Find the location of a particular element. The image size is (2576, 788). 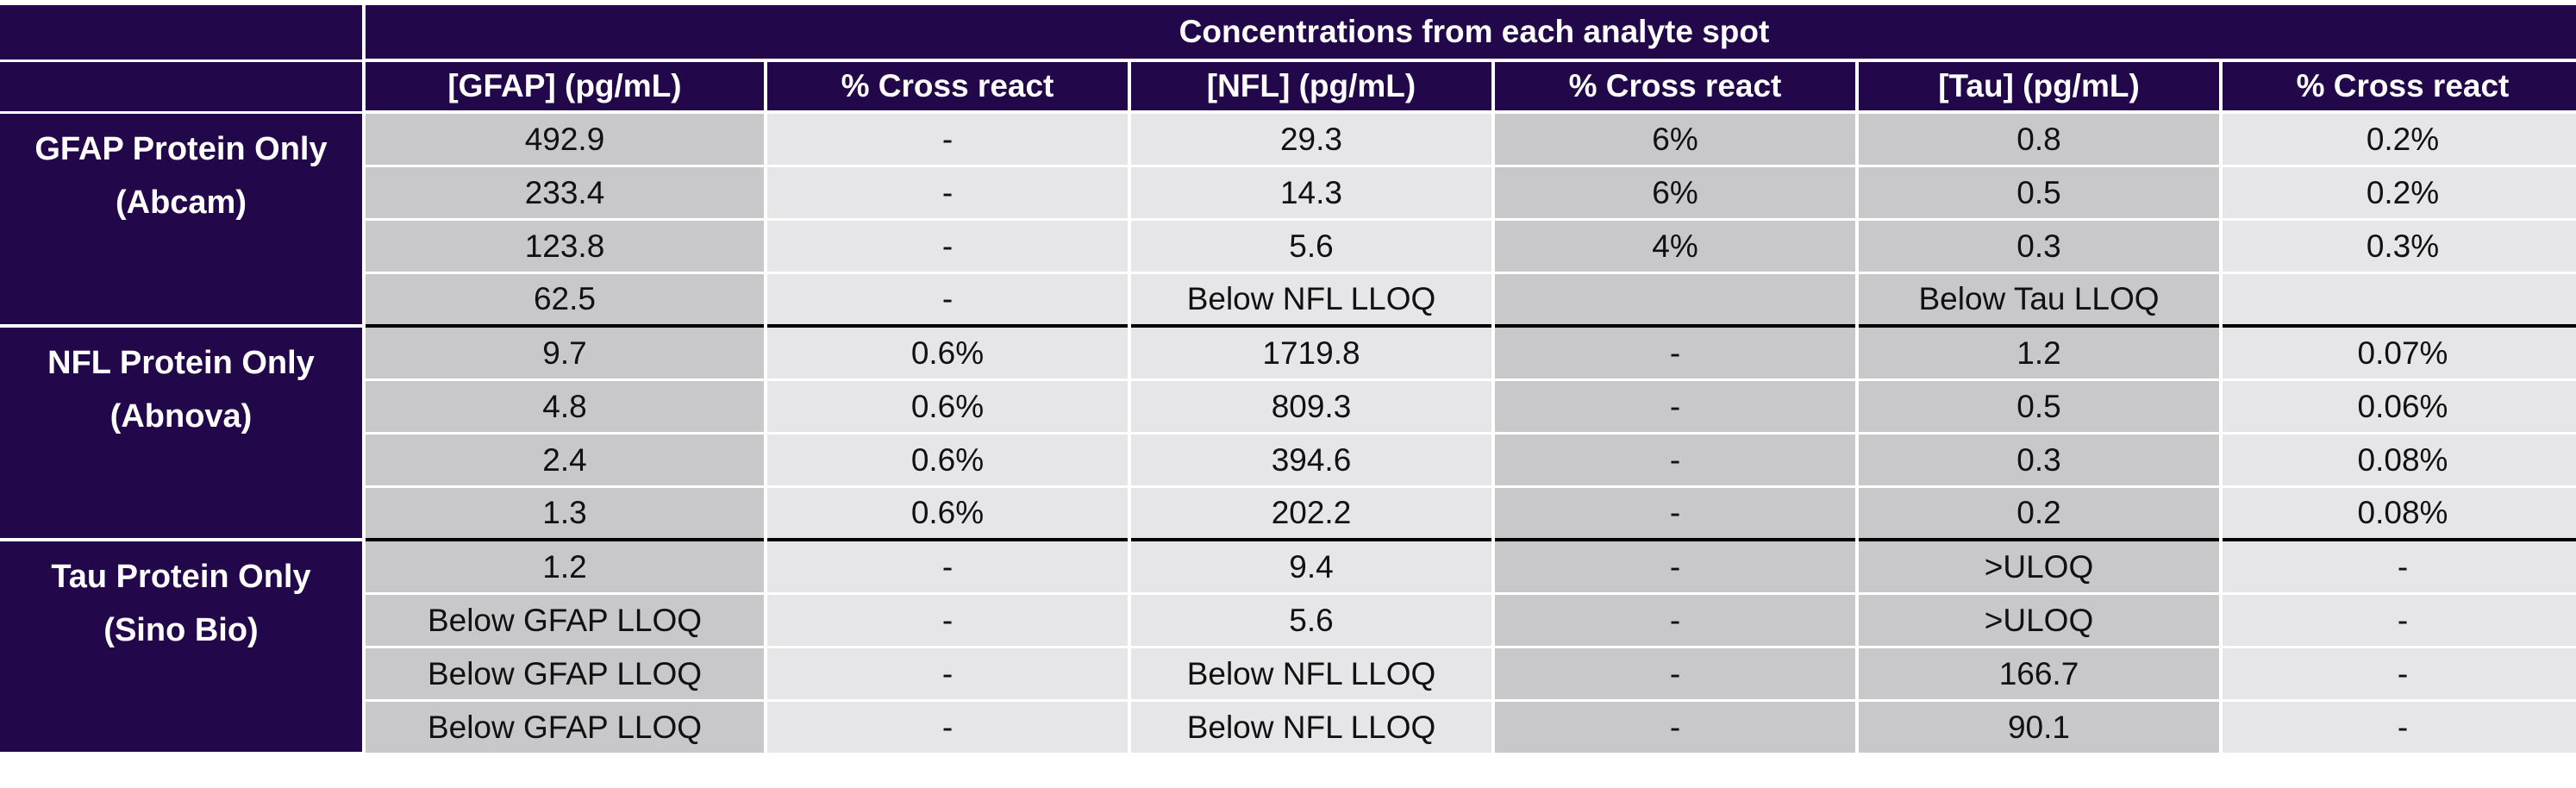

group-gfap-label-line1: GFAP Protein Only is located at coordinates (181, 149).